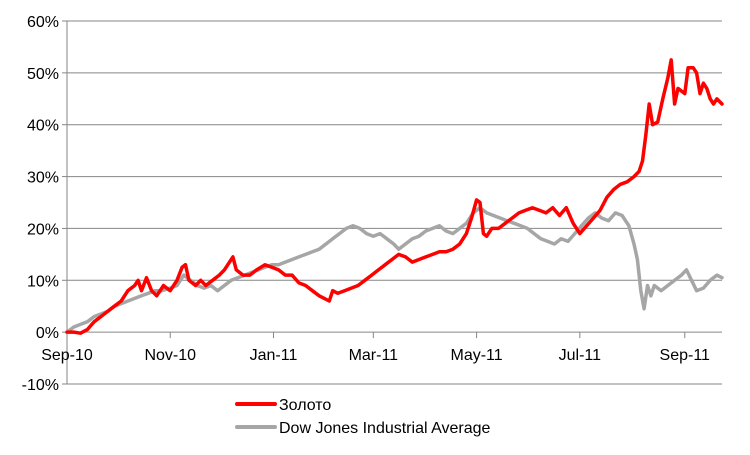  Describe the element at coordinates (43, 22) in the screenshot. I see `y-tick-label-7: 60%` at that location.